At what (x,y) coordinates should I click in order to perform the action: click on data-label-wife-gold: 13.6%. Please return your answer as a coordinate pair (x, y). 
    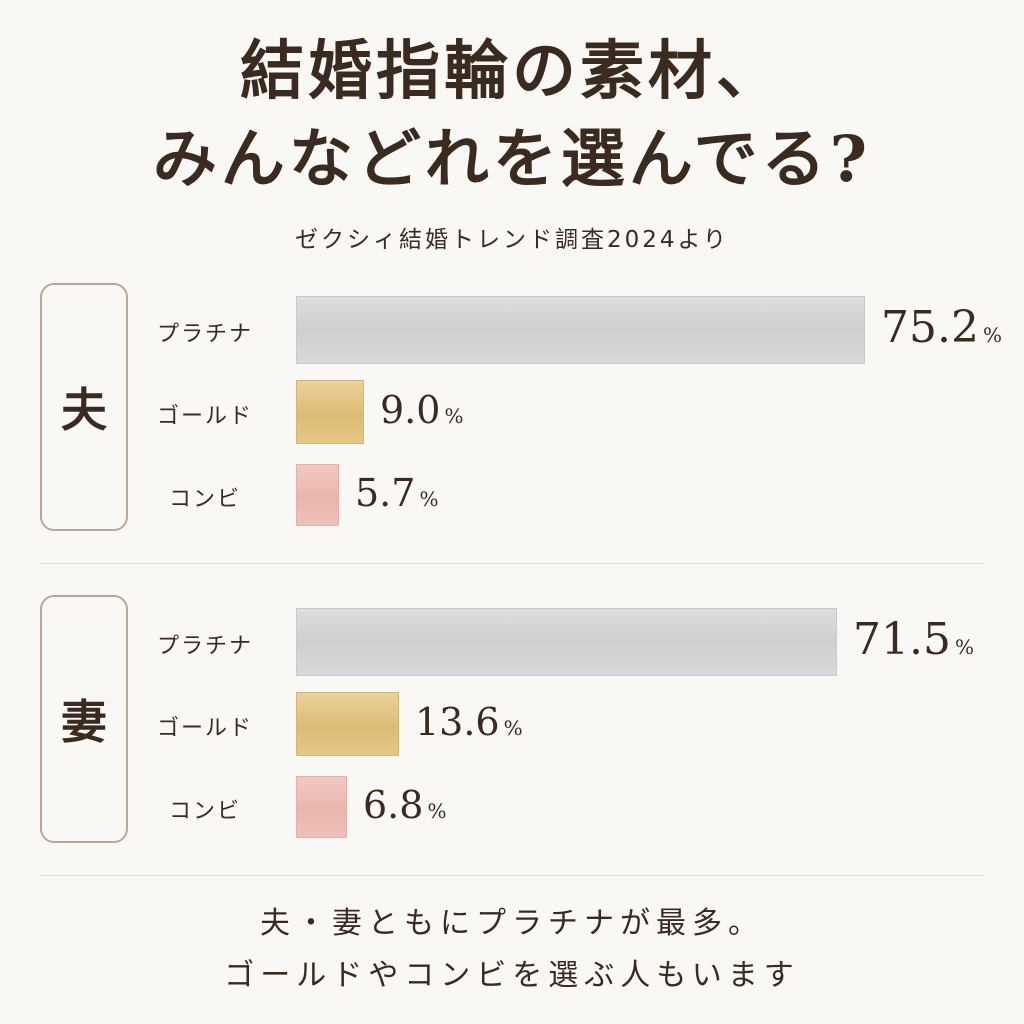
    Looking at the image, I should click on (469, 722).